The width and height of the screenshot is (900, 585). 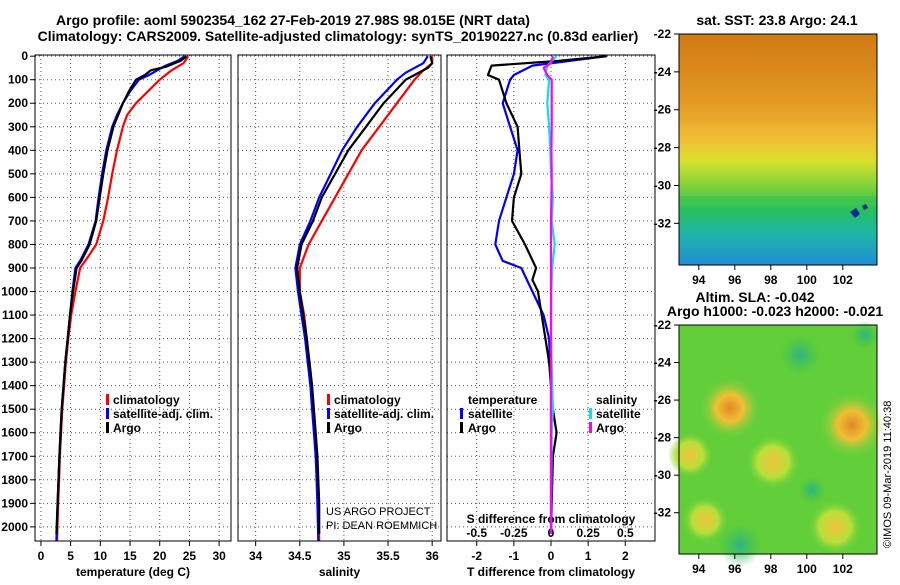 I want to click on lon-tick-label: 98, so click(x=771, y=280).